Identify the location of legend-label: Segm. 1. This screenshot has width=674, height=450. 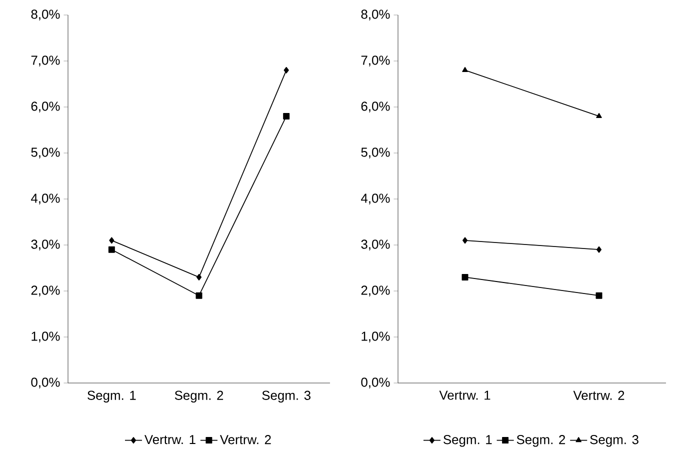
(468, 441).